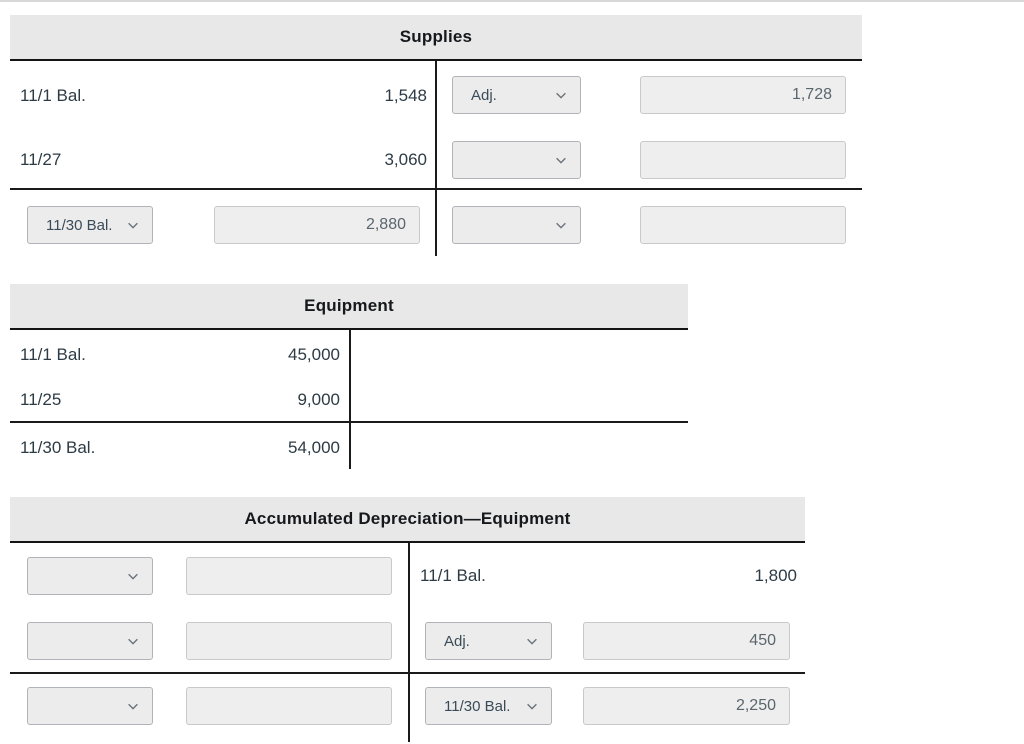 Image resolution: width=1024 pixels, height=744 pixels. Describe the element at coordinates (743, 160) in the screenshot. I see `supplies-credit-row2-input` at that location.